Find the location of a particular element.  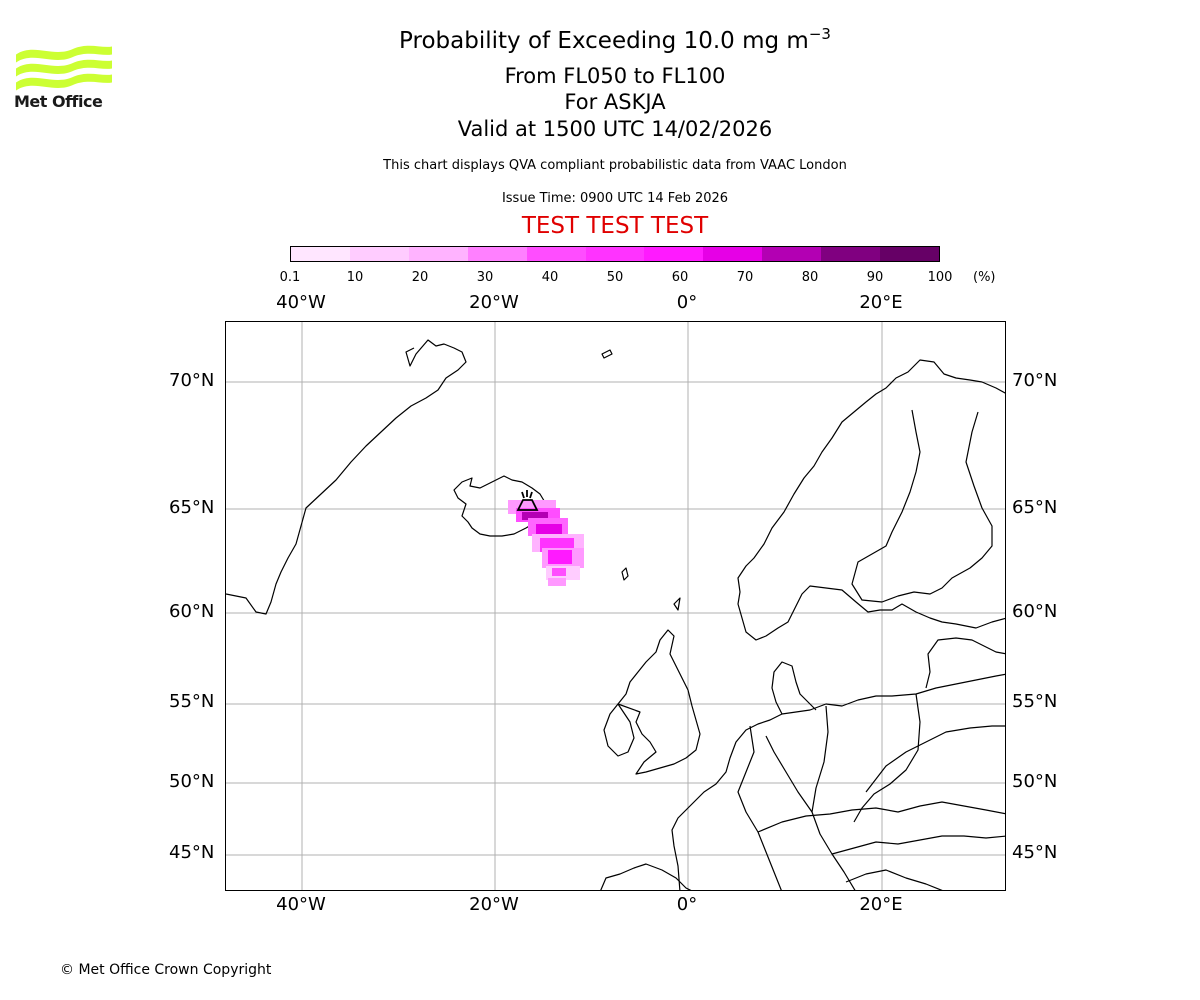

issue-time: Issue Time: 0900 UTC 14 Feb 2026 is located at coordinates (615, 198).